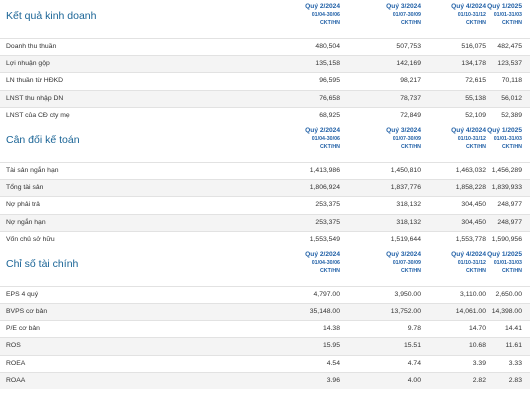 The height and width of the screenshot is (400, 530). I want to click on cell-value: 1,806,924, so click(324, 188).